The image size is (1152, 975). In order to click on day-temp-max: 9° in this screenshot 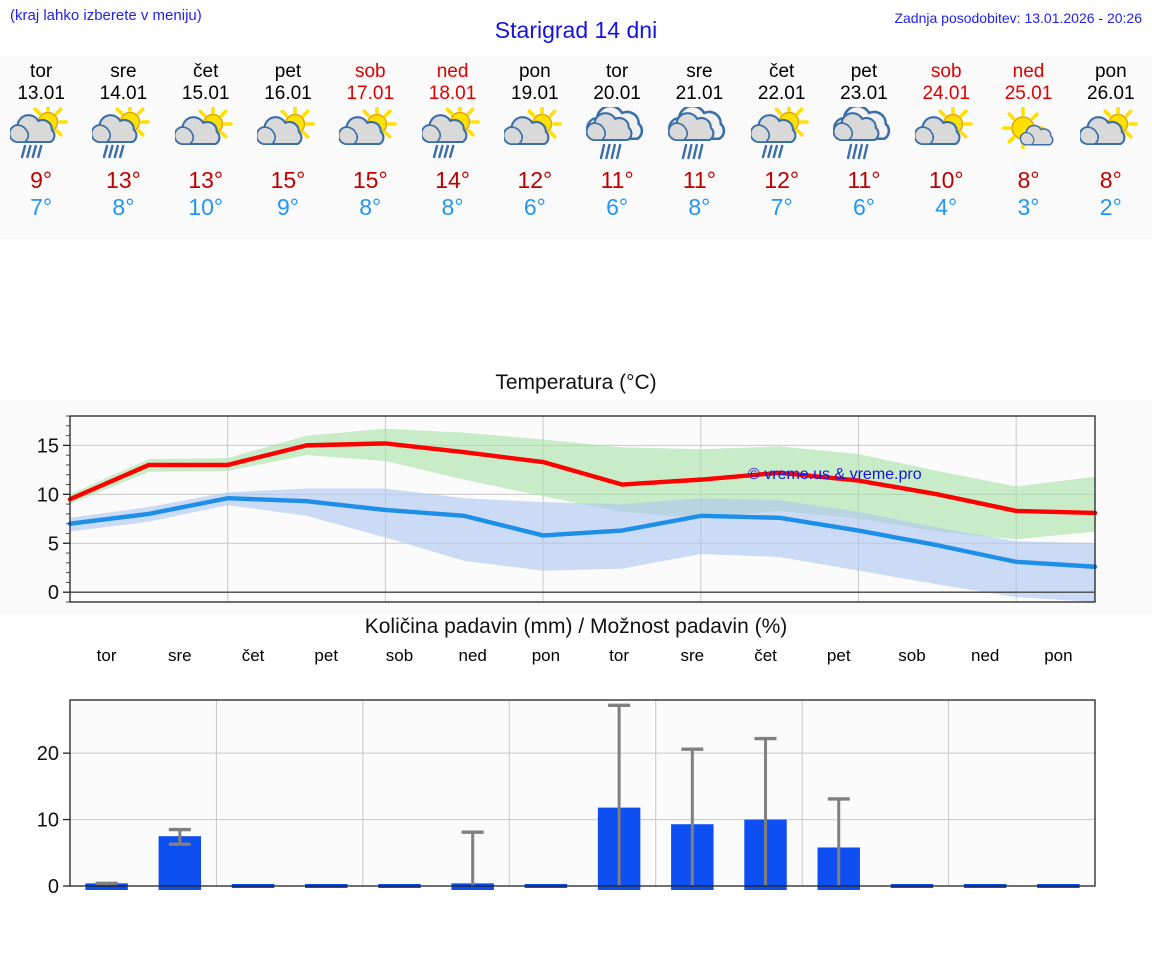, I will do `click(41, 180)`.